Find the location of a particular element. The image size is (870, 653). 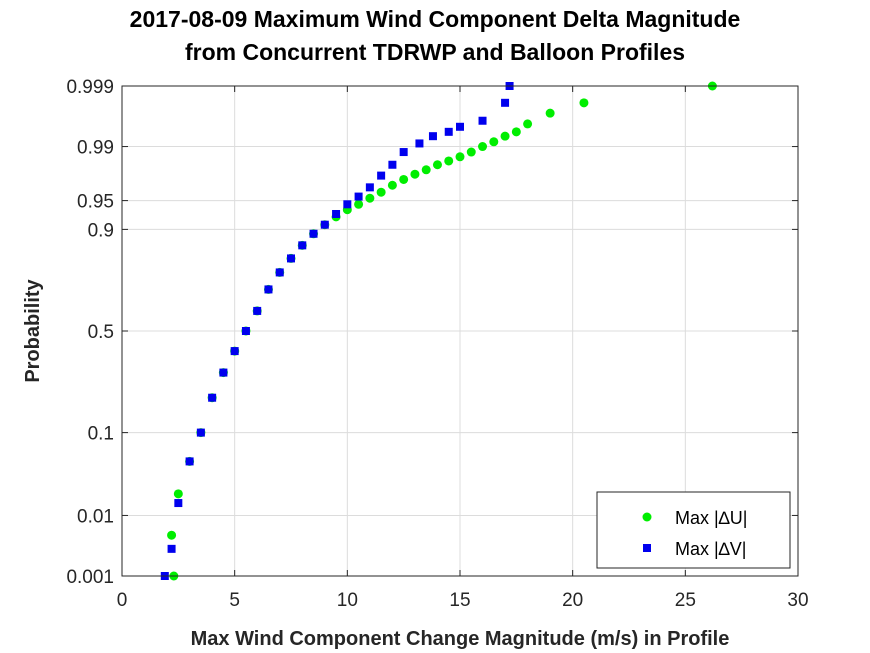

legend-label-dv: Max |∆V| is located at coordinates (710, 549).